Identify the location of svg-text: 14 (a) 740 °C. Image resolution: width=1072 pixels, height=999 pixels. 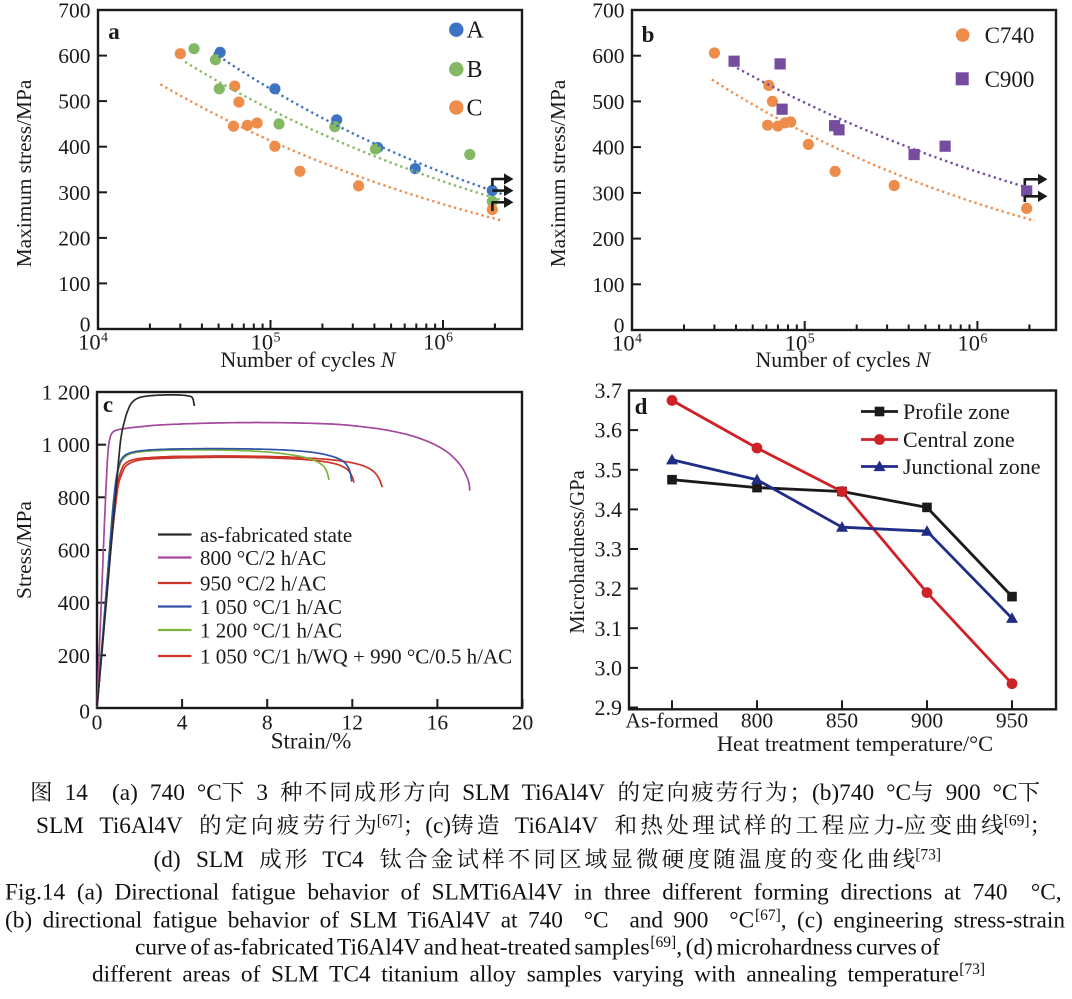
(137, 793).